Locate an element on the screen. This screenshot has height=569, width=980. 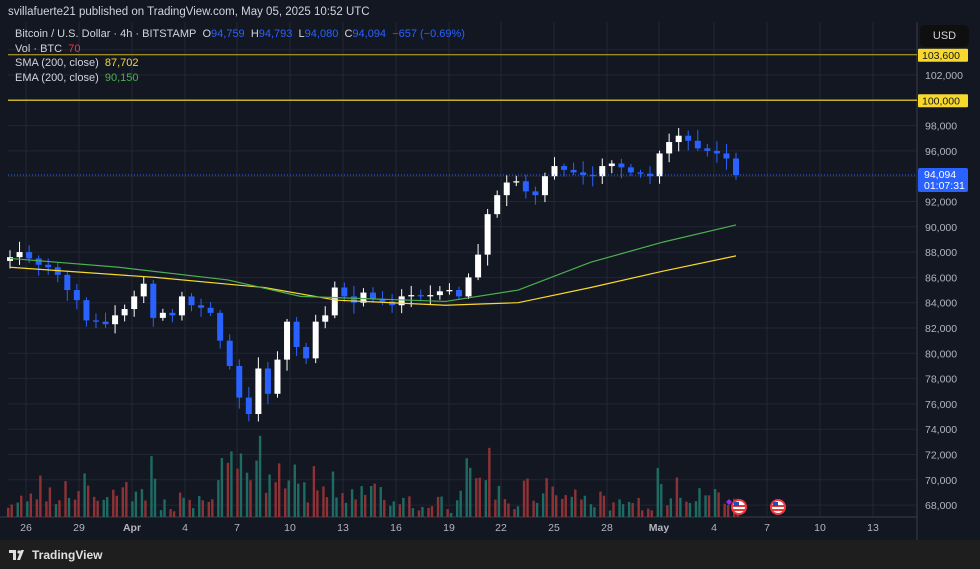
time-axis-label: 22 is located at coordinates (501, 528).